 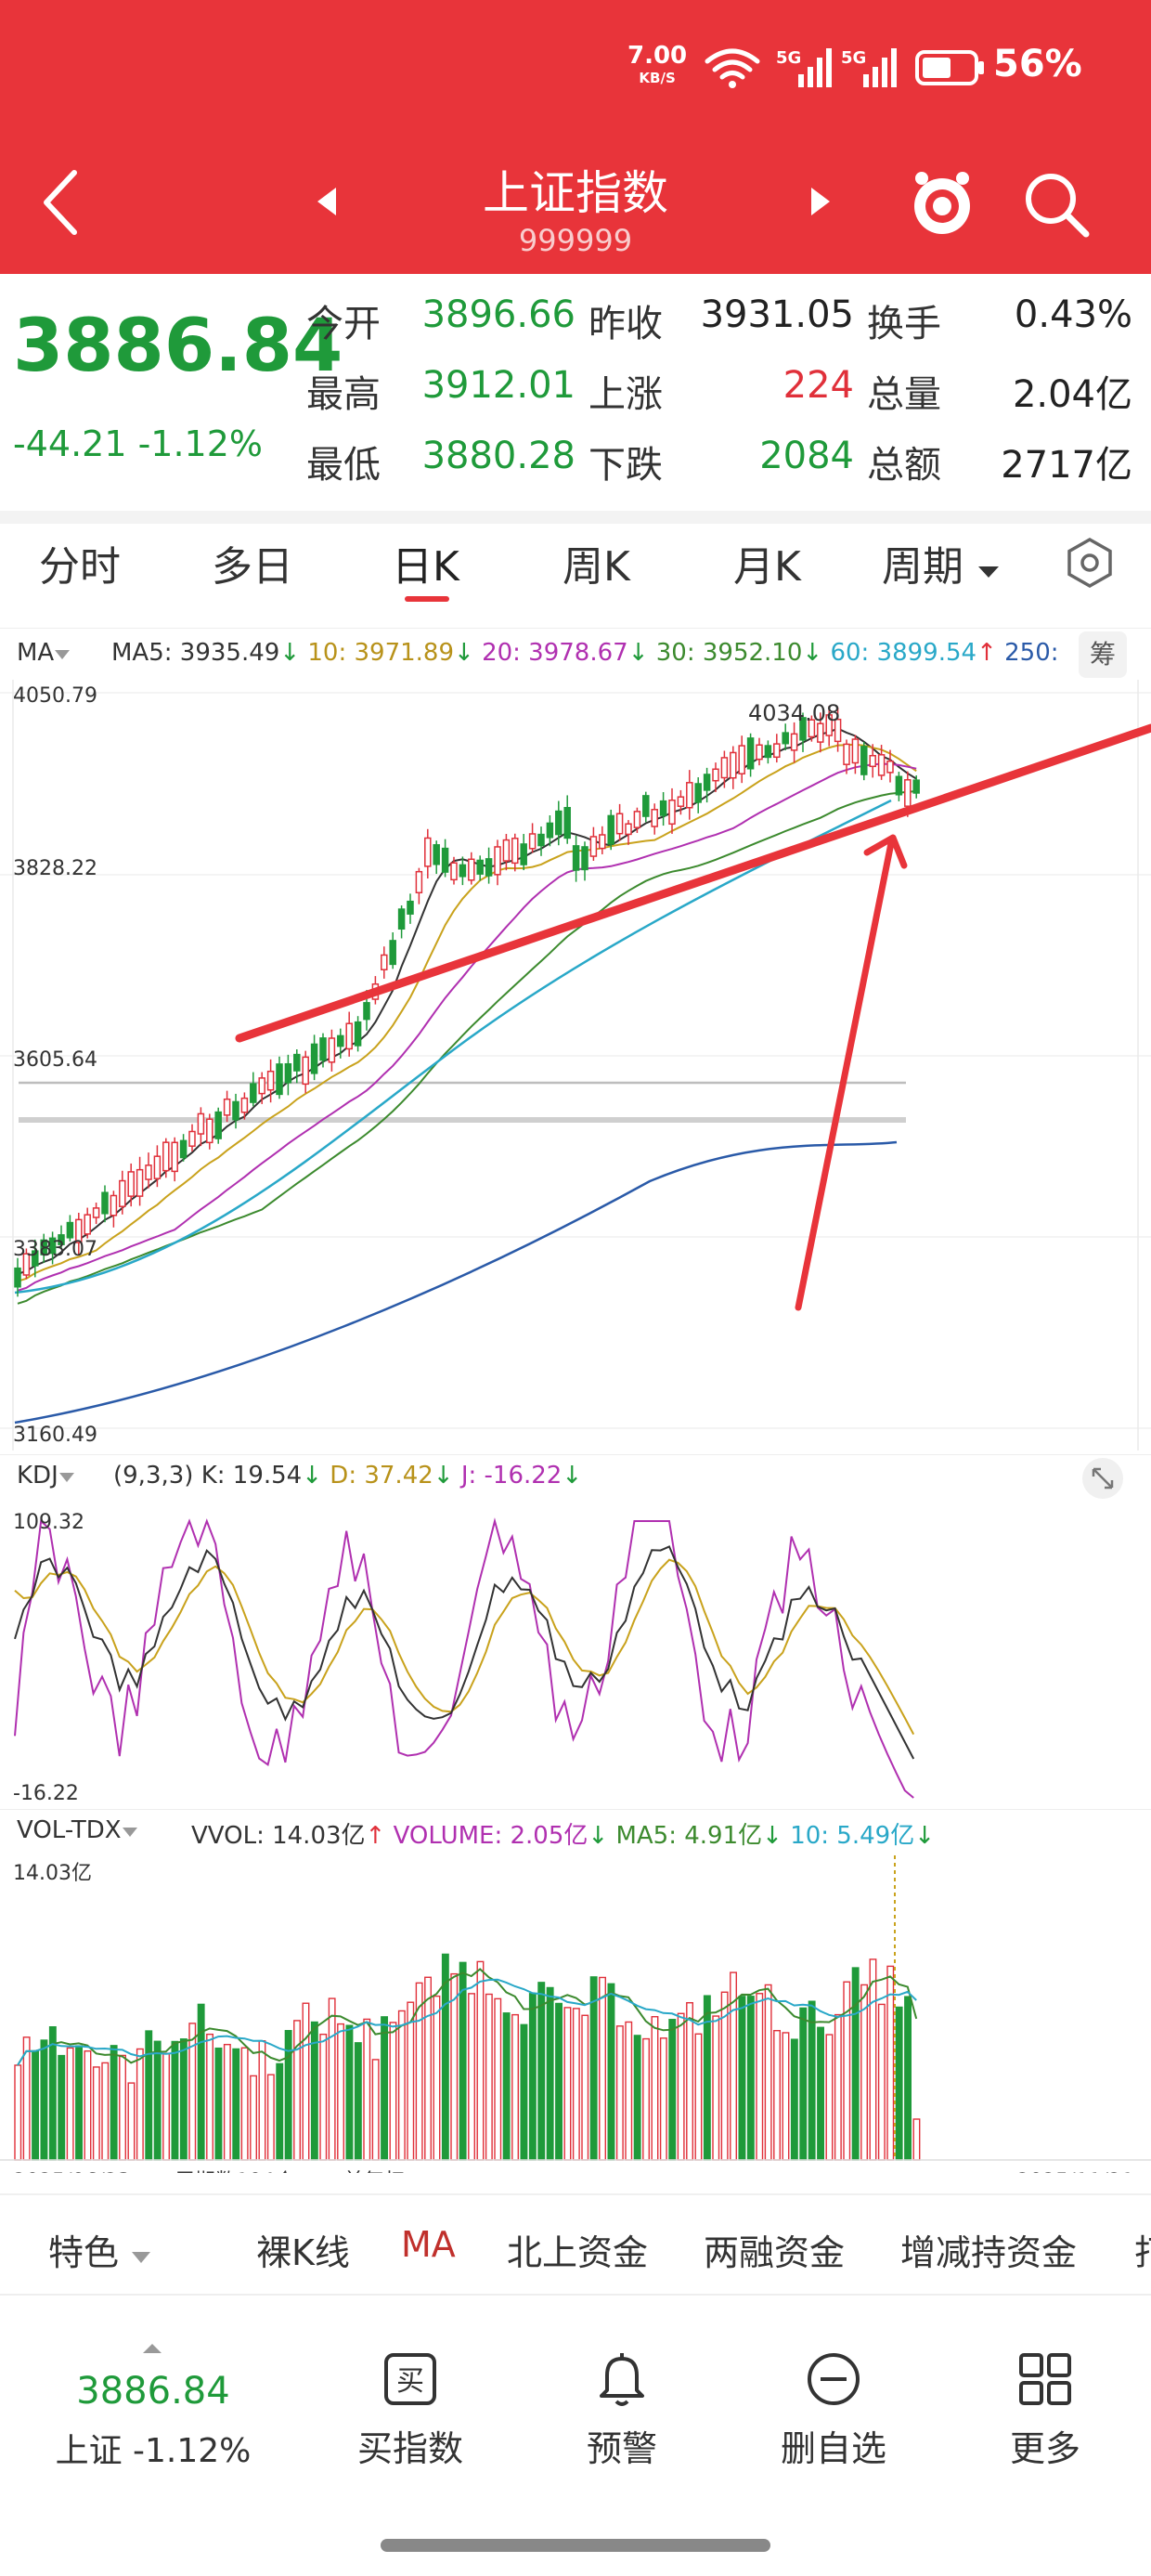 What do you see at coordinates (55, 869) in the screenshot?
I see `kline-y-label: 3828.22` at bounding box center [55, 869].